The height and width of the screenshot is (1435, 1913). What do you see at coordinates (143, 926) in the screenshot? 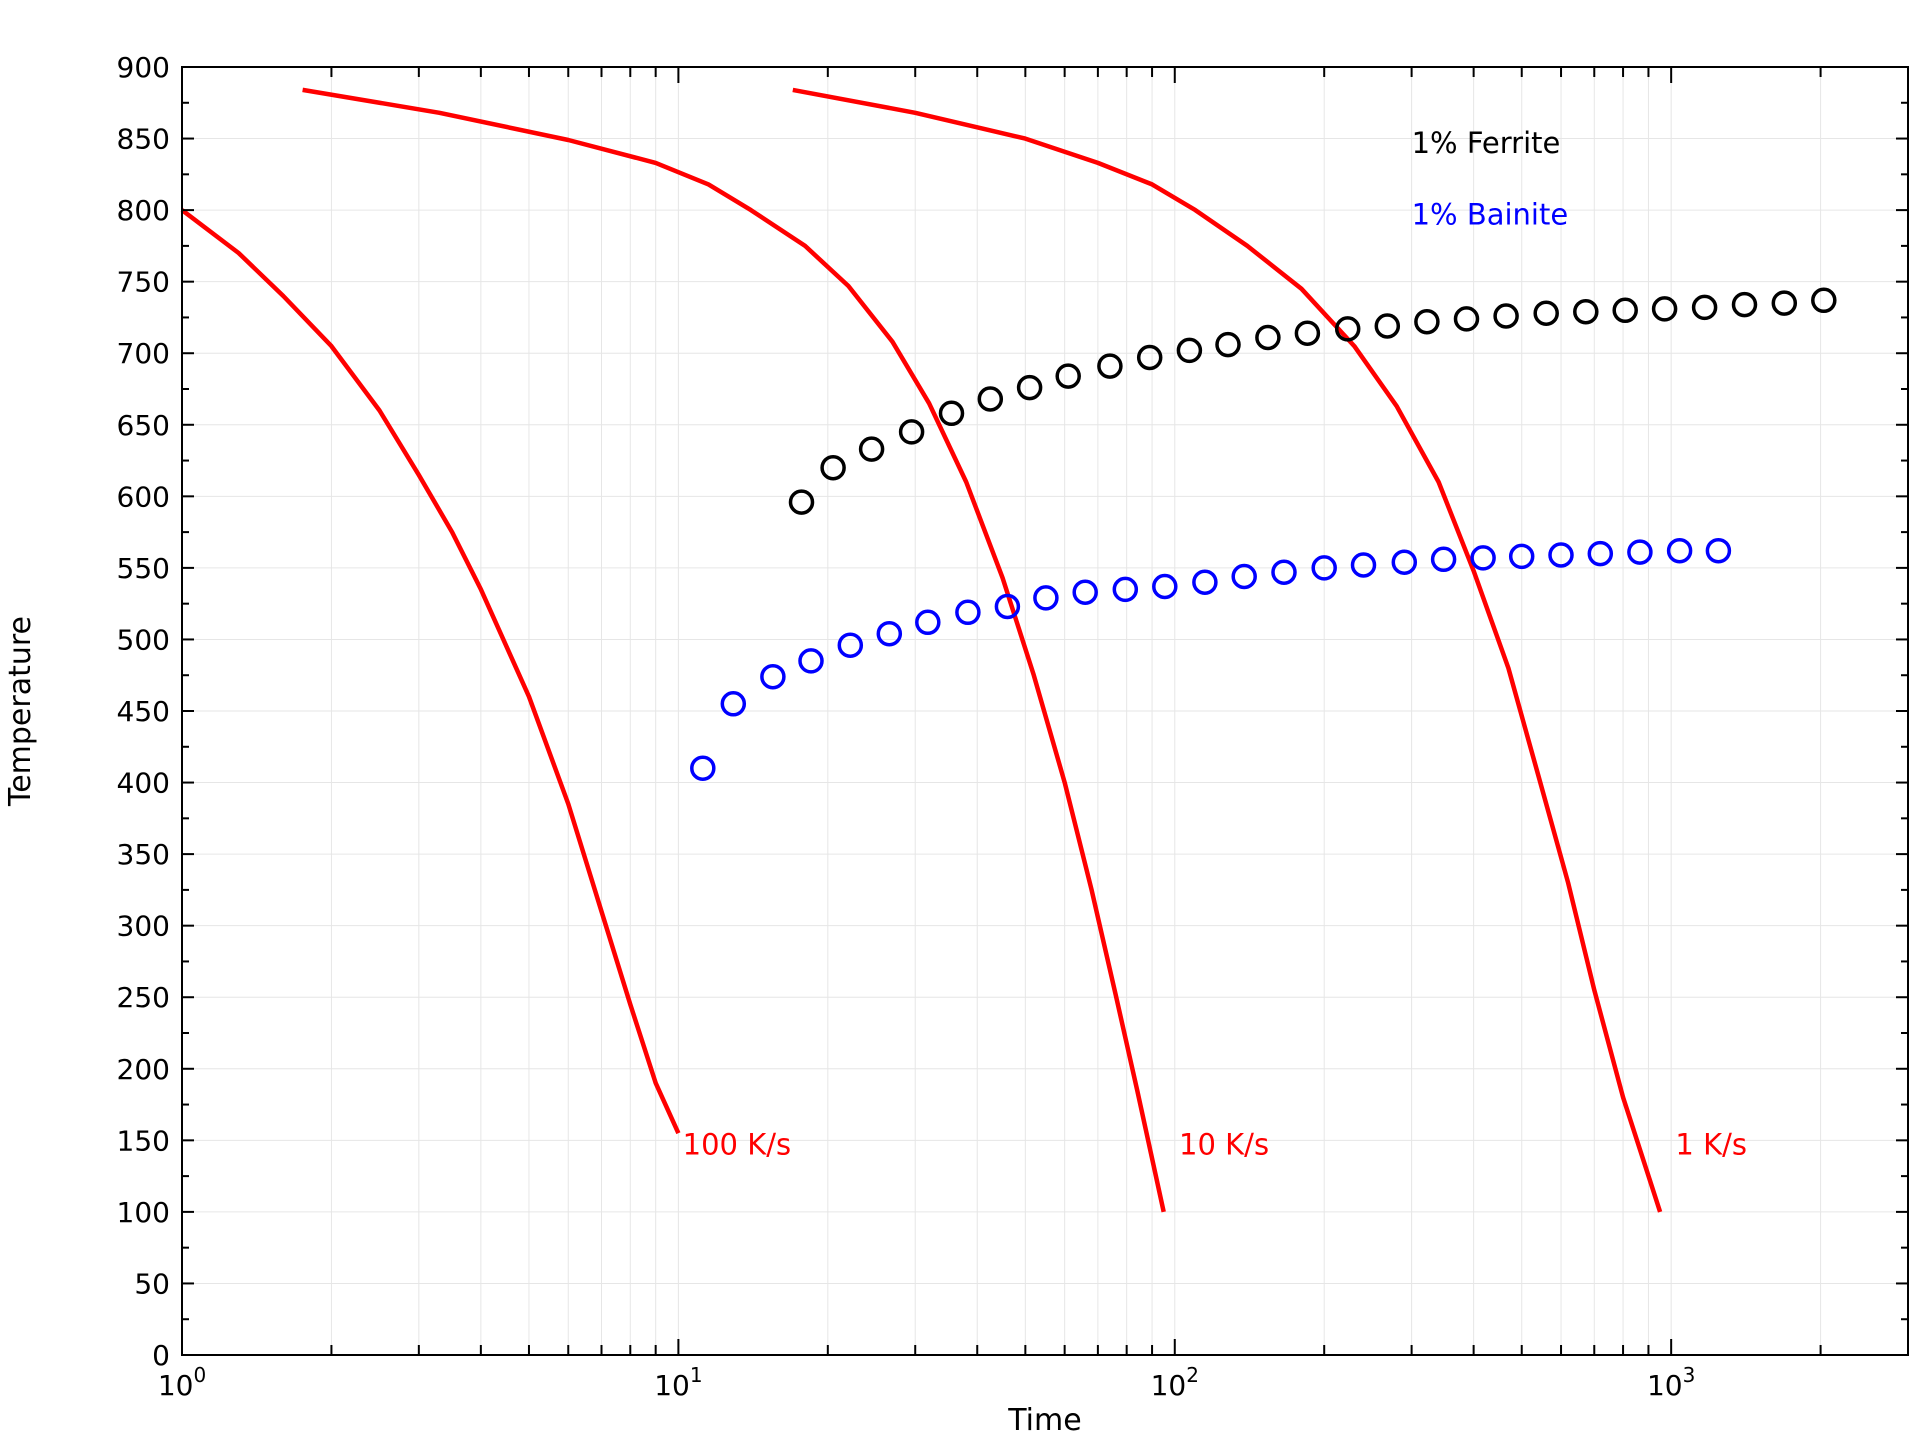
I see `y-tick-label: 300` at bounding box center [143, 926].